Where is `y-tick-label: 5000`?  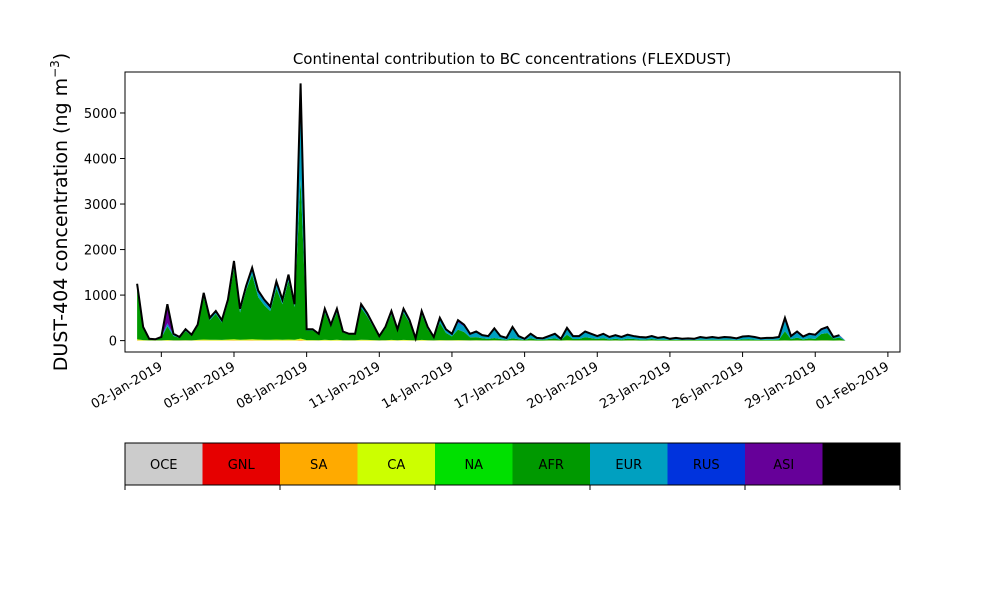 y-tick-label: 5000 is located at coordinates (100, 114).